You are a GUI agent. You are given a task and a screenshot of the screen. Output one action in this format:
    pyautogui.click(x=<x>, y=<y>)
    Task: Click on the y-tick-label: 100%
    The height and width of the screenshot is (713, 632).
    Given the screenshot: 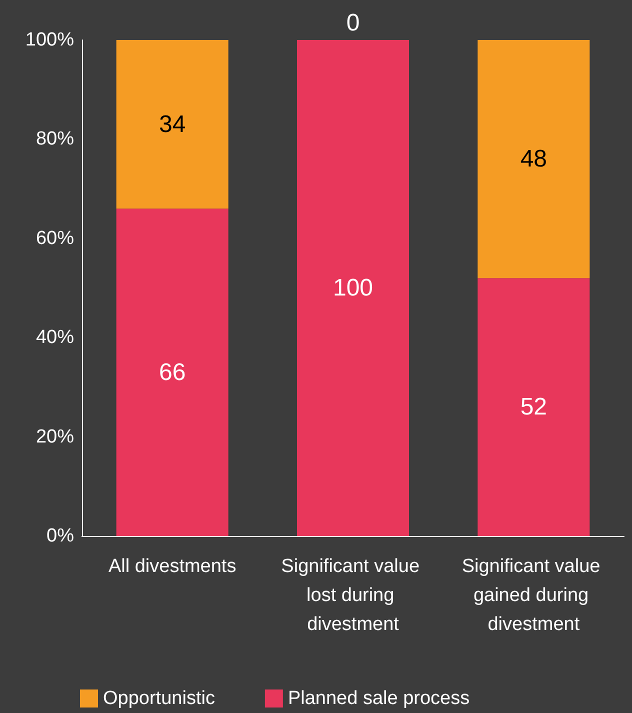 What is the action you would take?
    pyautogui.click(x=49, y=40)
    